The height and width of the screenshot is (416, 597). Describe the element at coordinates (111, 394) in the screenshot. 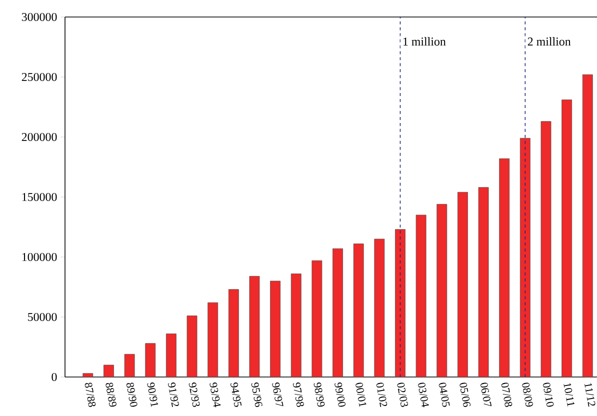

I see `x-tick-label: 88/89` at that location.